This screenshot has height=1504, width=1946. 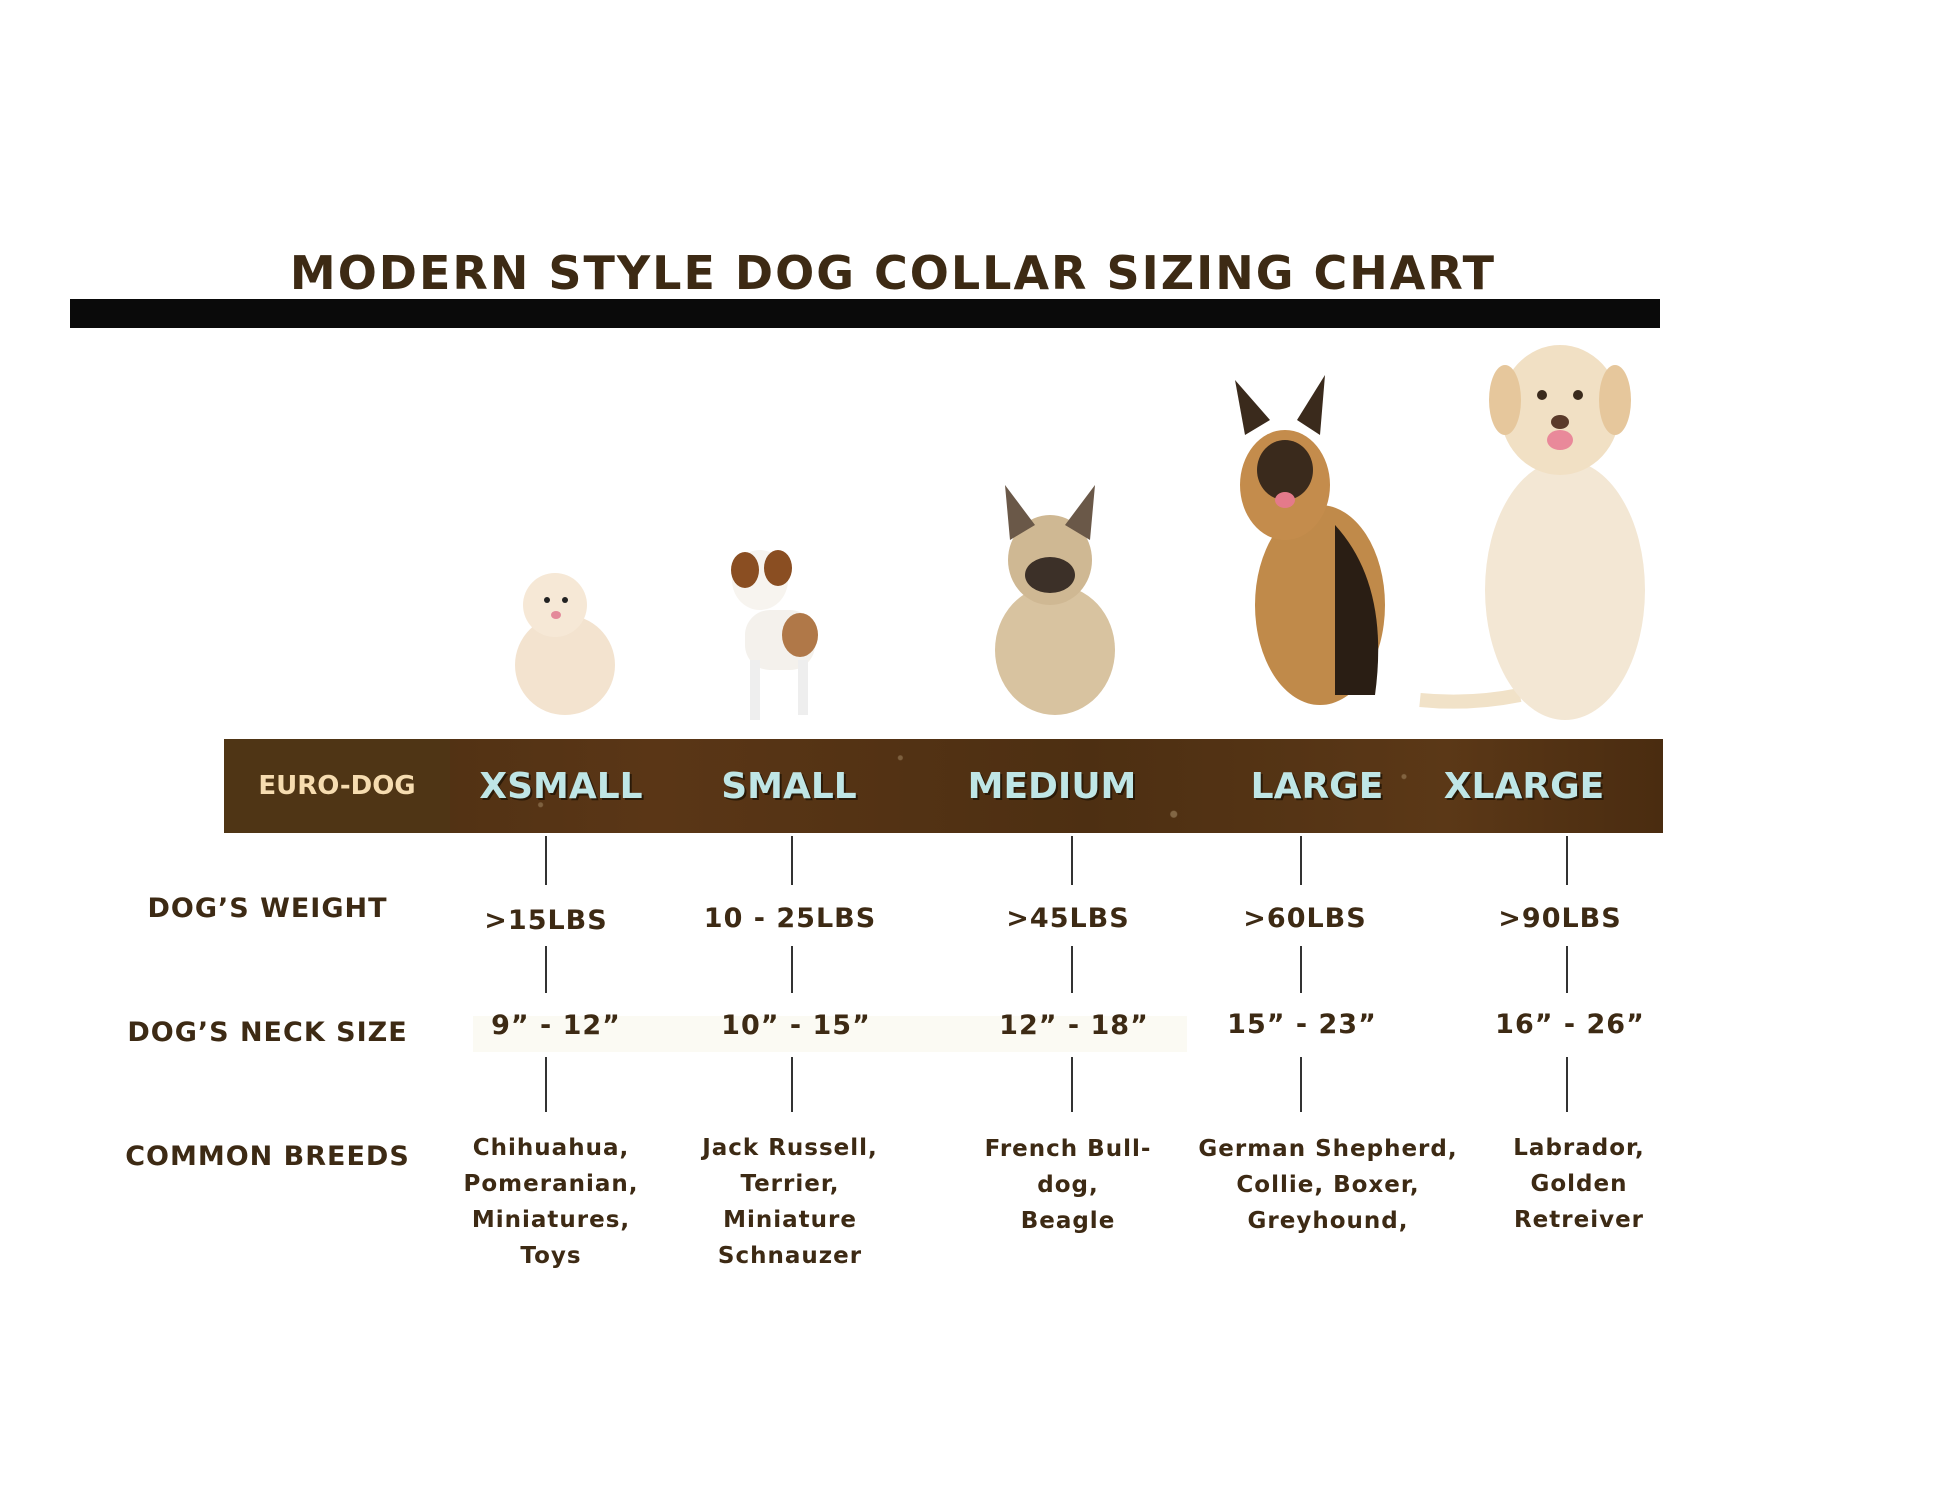 What do you see at coordinates (893, 273) in the screenshot?
I see `chart-title: MODERN STYLE DOG COLLAR SIZING CHART` at bounding box center [893, 273].